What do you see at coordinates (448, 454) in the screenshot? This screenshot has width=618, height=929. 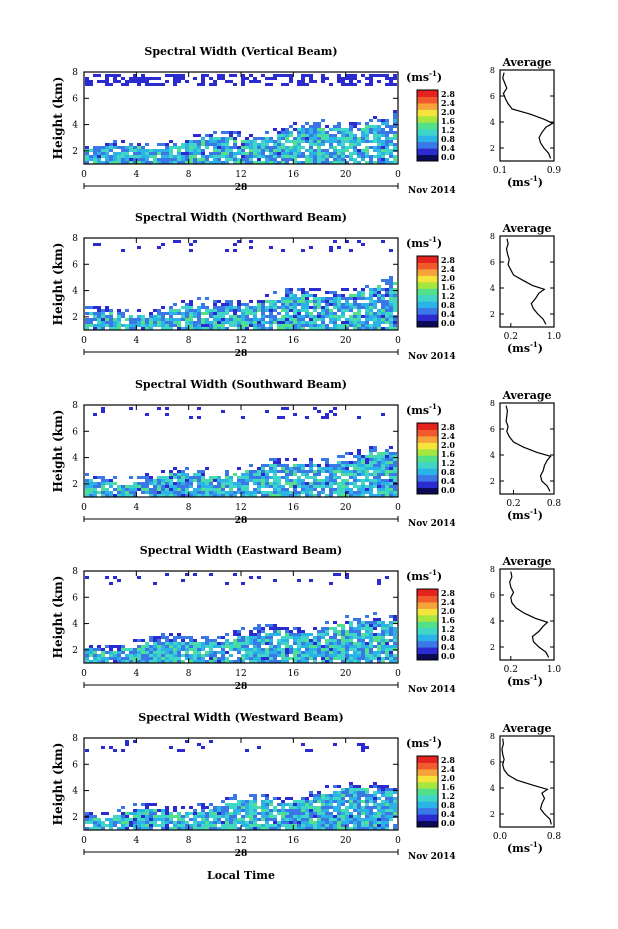 I see `colorbar-tick-label: 1.6` at bounding box center [448, 454].